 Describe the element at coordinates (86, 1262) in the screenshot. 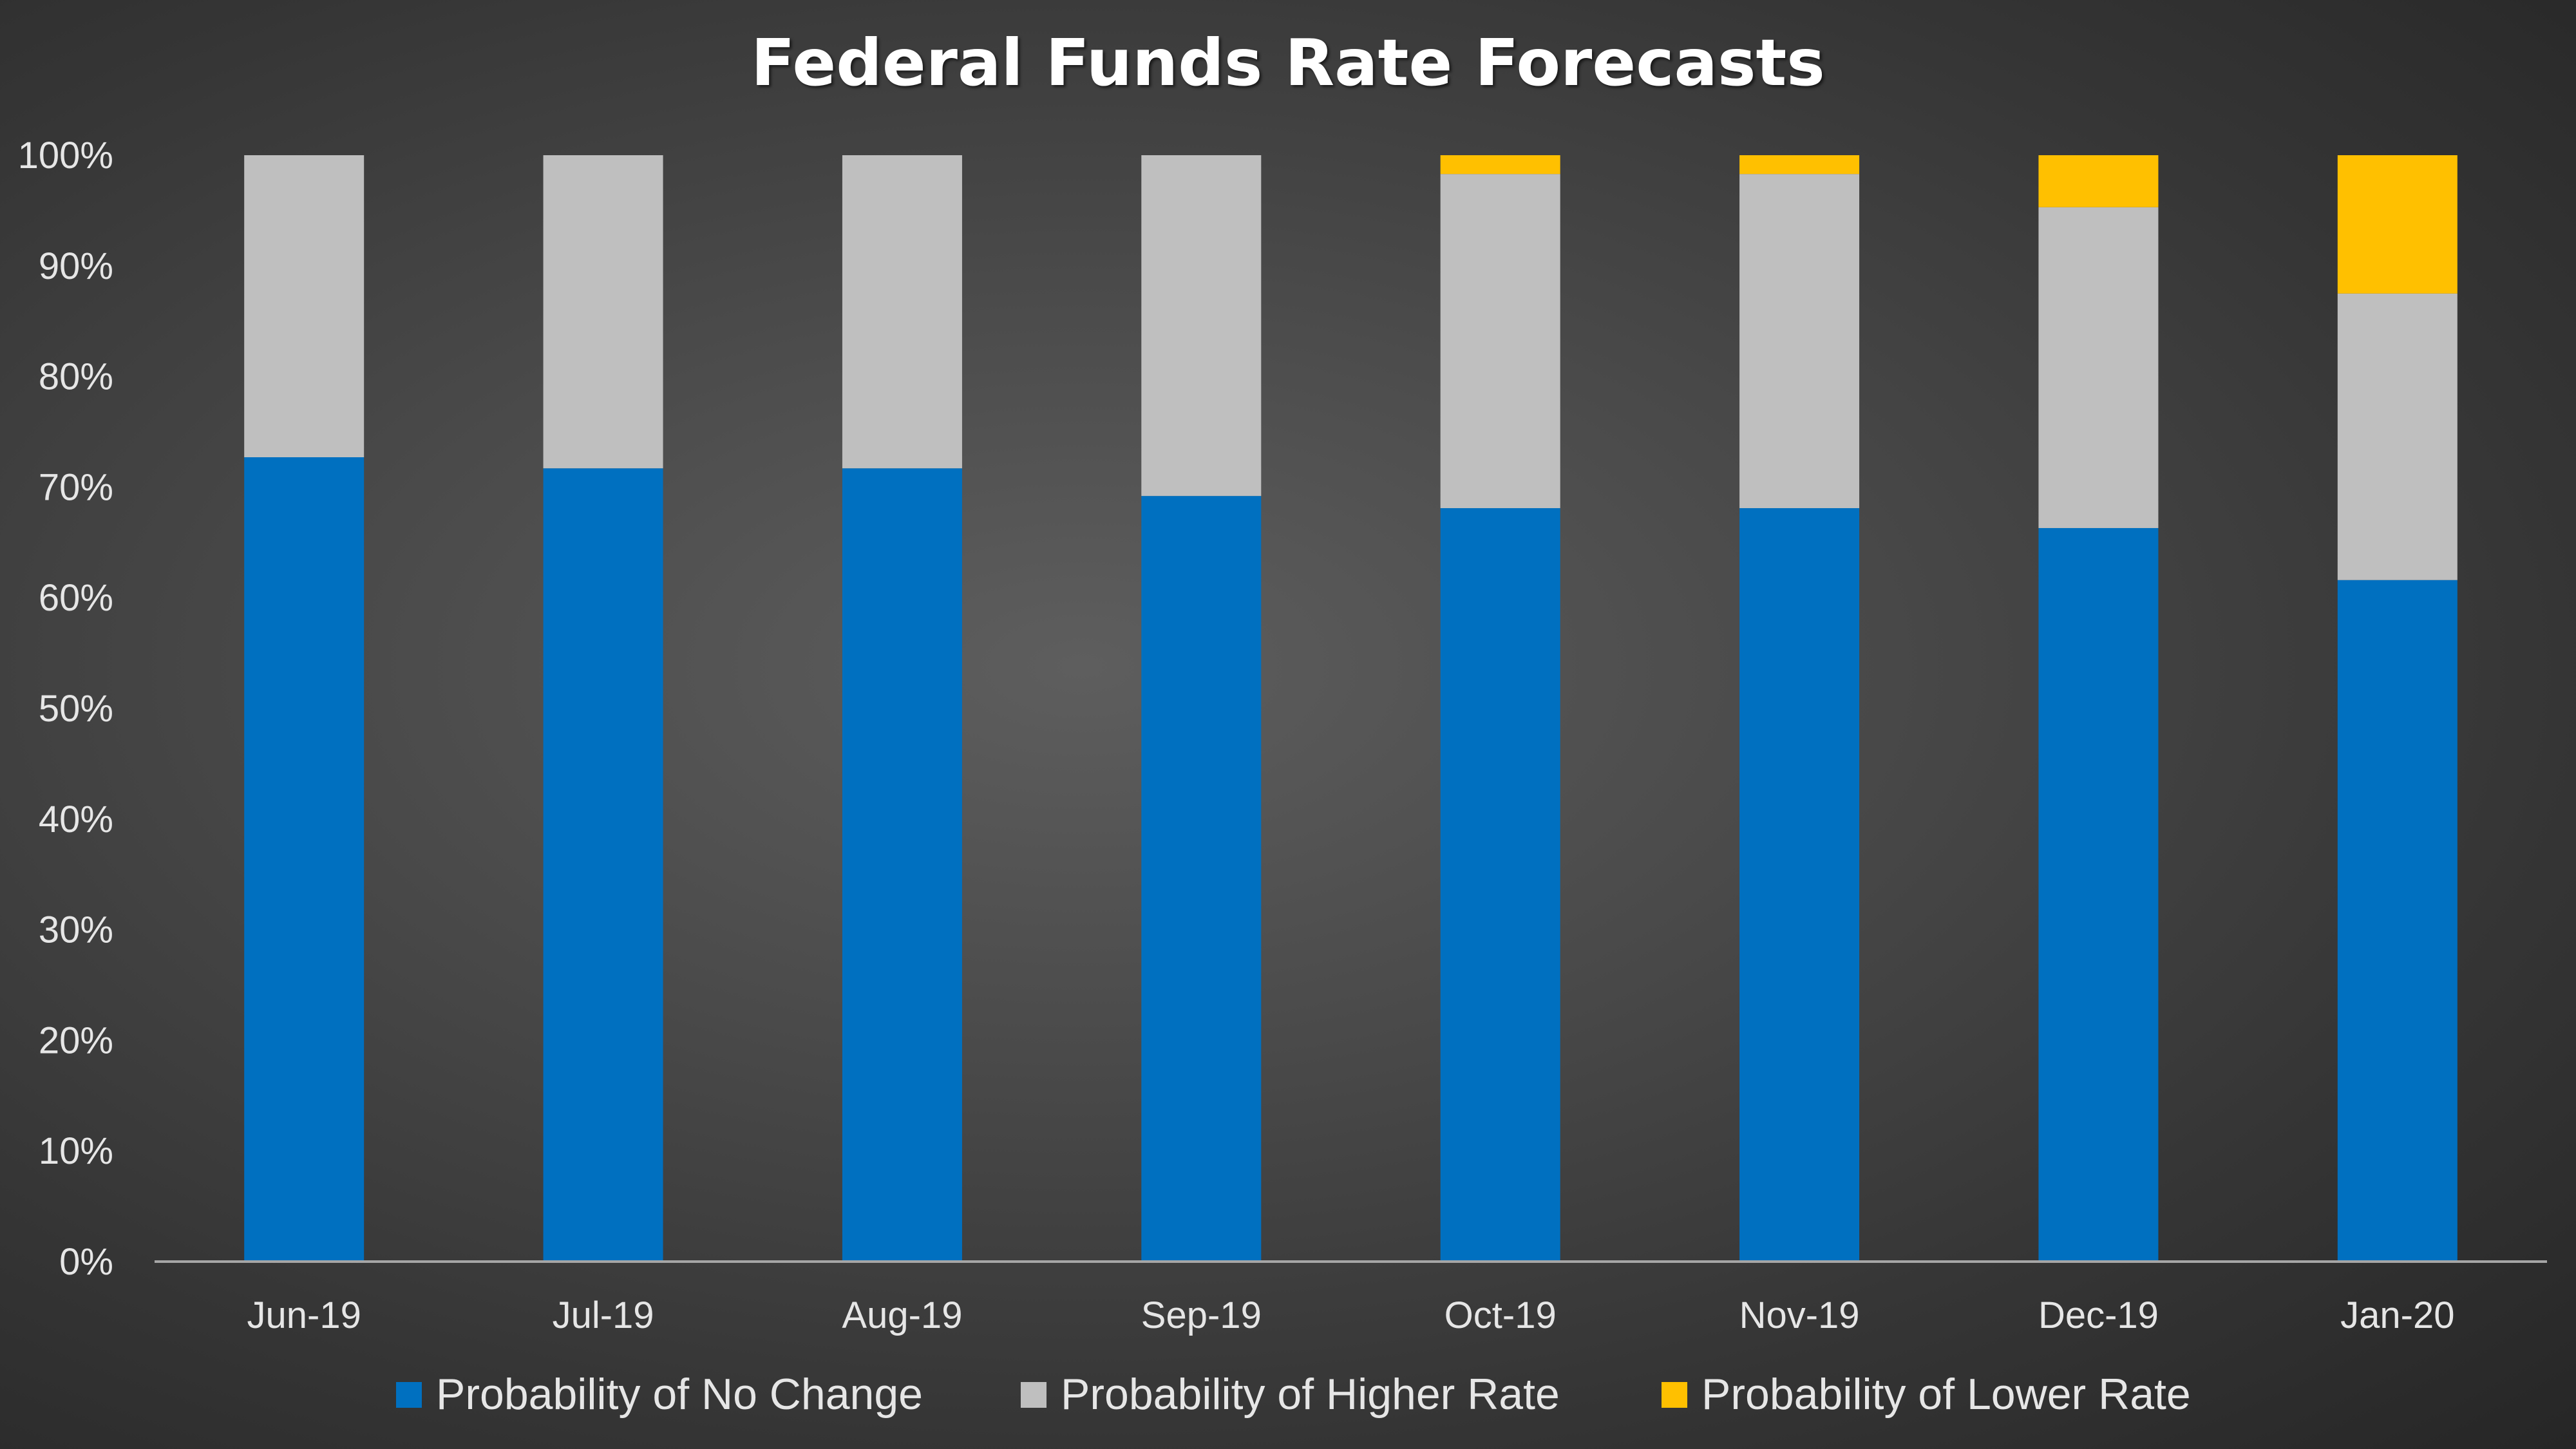

I see `y-tick-label: 0%` at that location.